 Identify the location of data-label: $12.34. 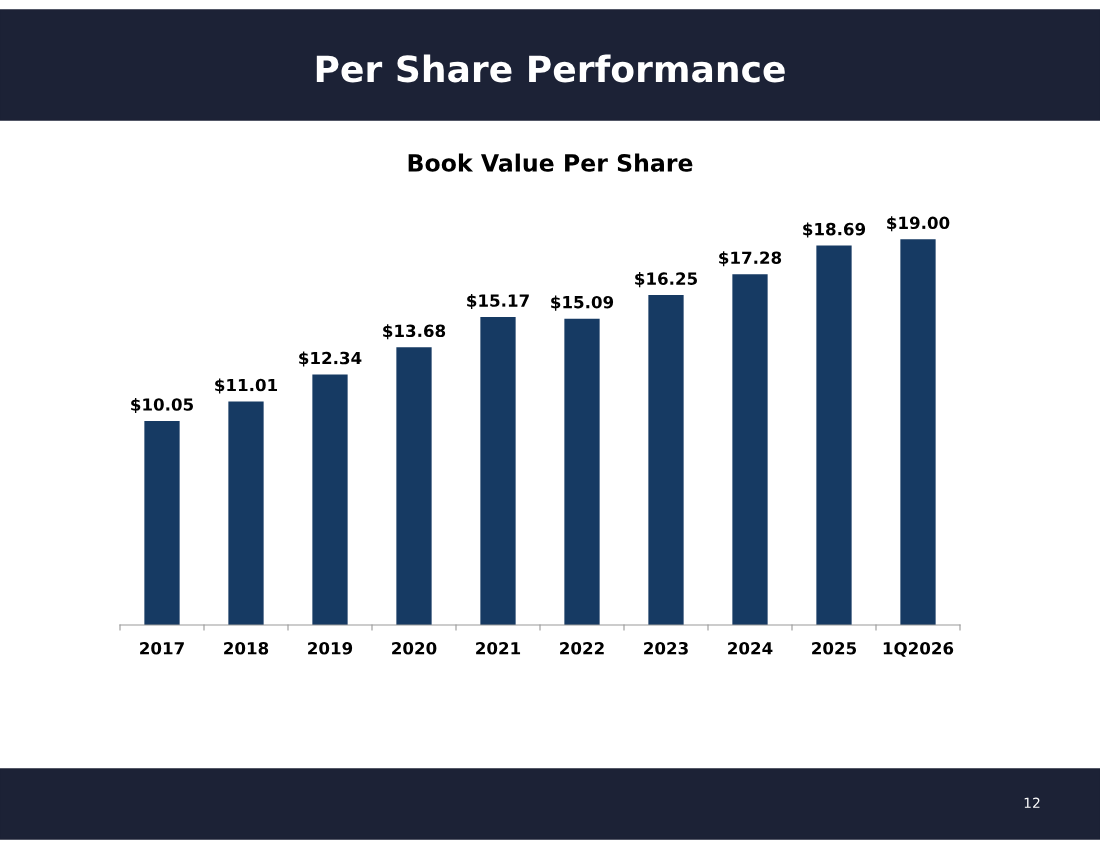
(330, 359).